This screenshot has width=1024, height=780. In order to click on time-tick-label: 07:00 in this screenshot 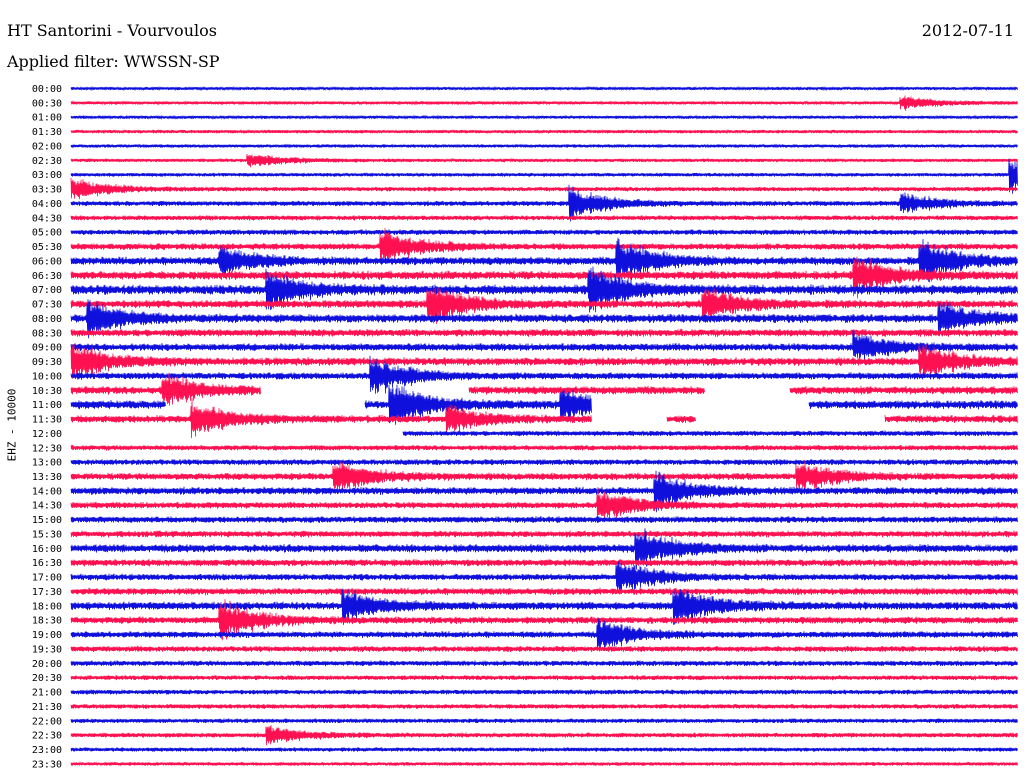, I will do `click(47, 290)`.